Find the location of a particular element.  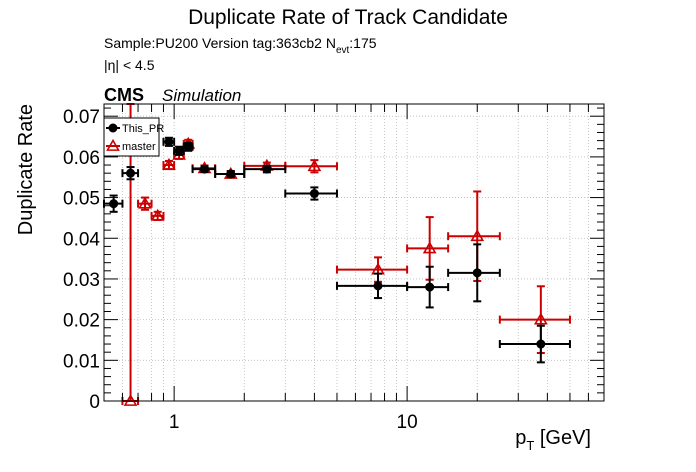

y-tick-label: 0.01 is located at coordinates (81, 361).